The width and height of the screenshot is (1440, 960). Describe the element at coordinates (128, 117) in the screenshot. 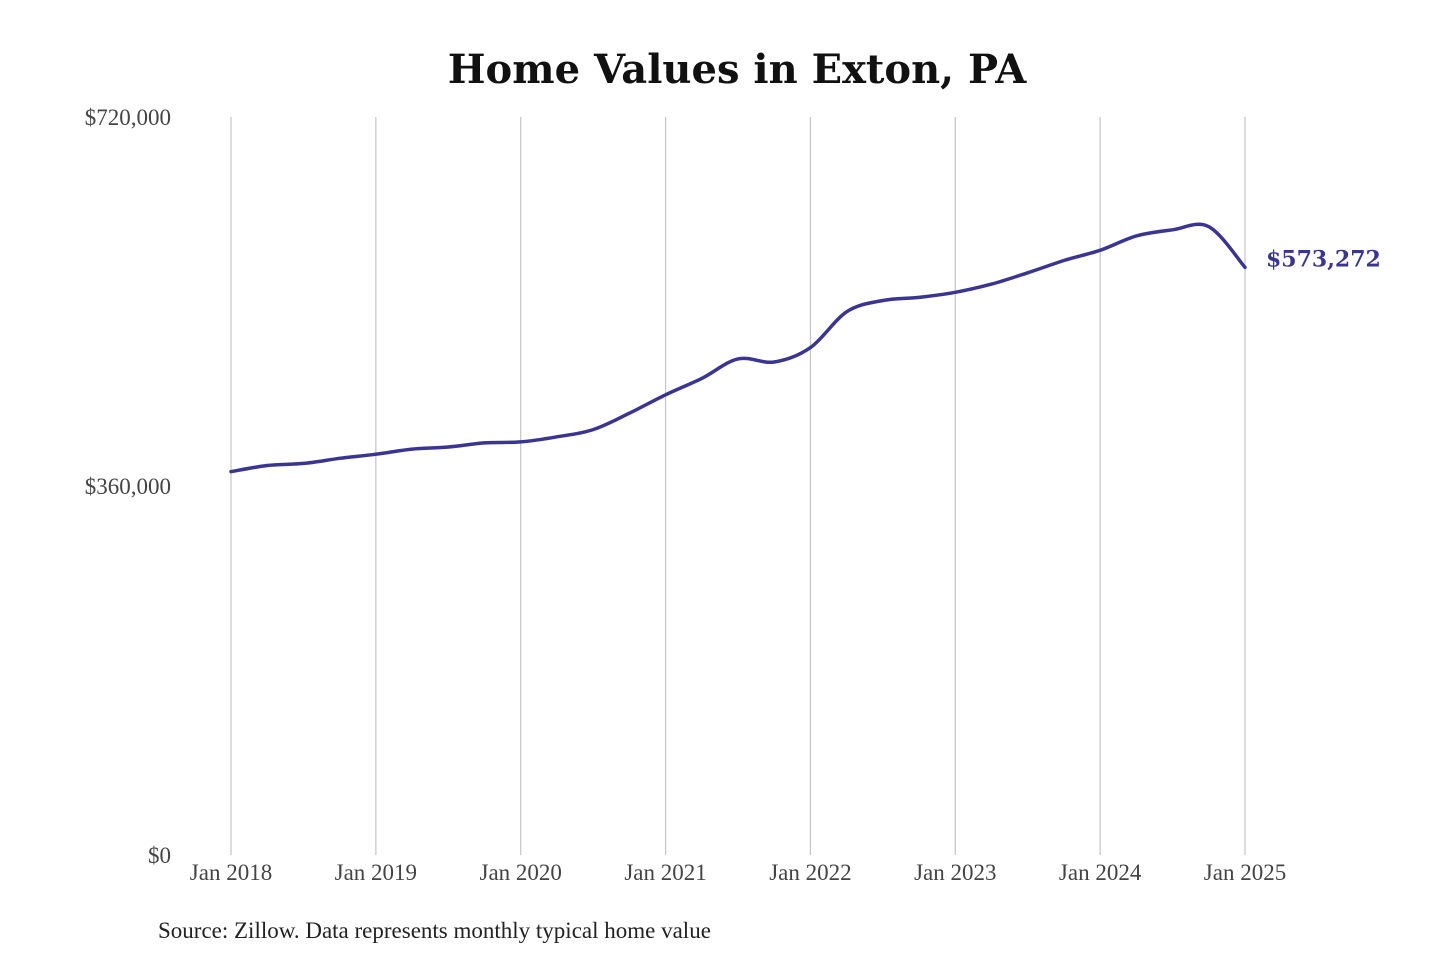

I see `y-tick-label: $720,000` at that location.